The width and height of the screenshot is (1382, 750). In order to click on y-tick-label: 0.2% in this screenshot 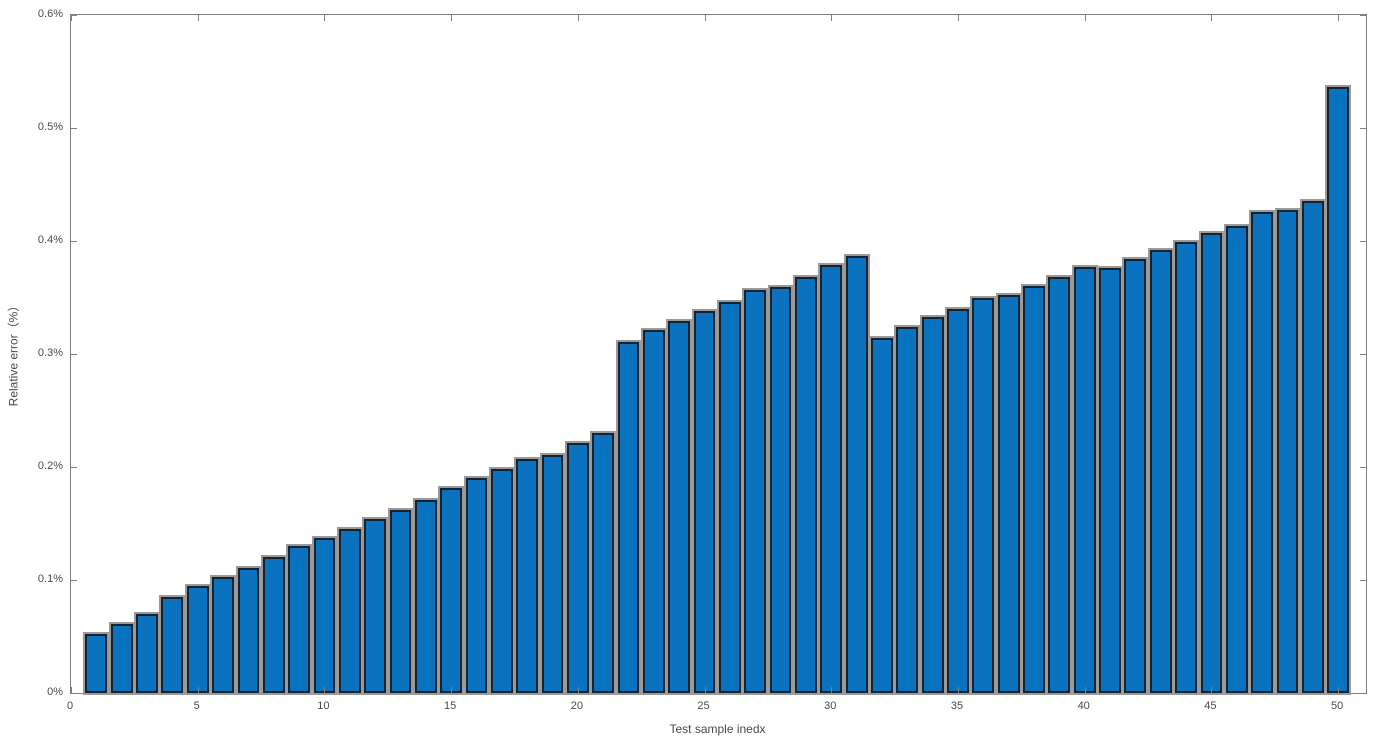, I will do `click(50, 466)`.